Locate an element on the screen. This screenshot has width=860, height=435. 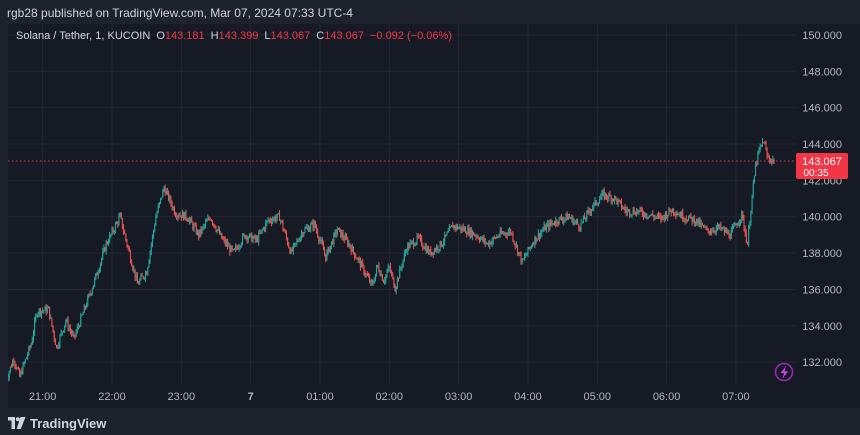
x-tick-label: 21:00 is located at coordinates (43, 397).